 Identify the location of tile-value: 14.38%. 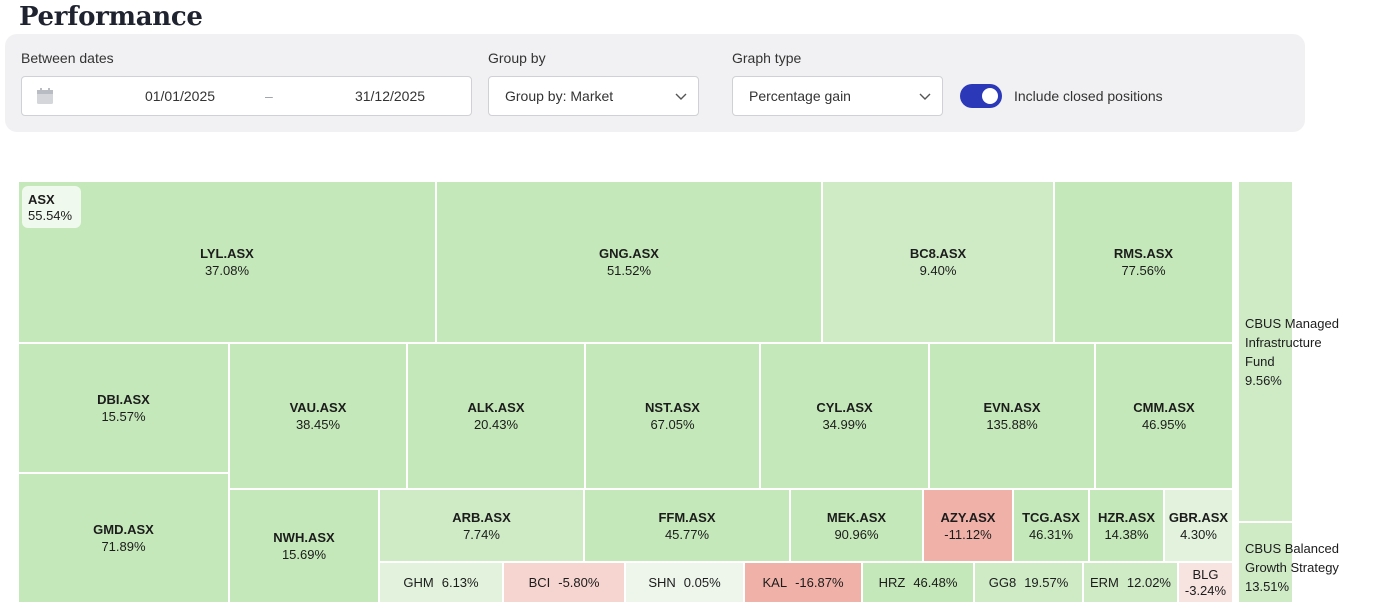
(1126, 534).